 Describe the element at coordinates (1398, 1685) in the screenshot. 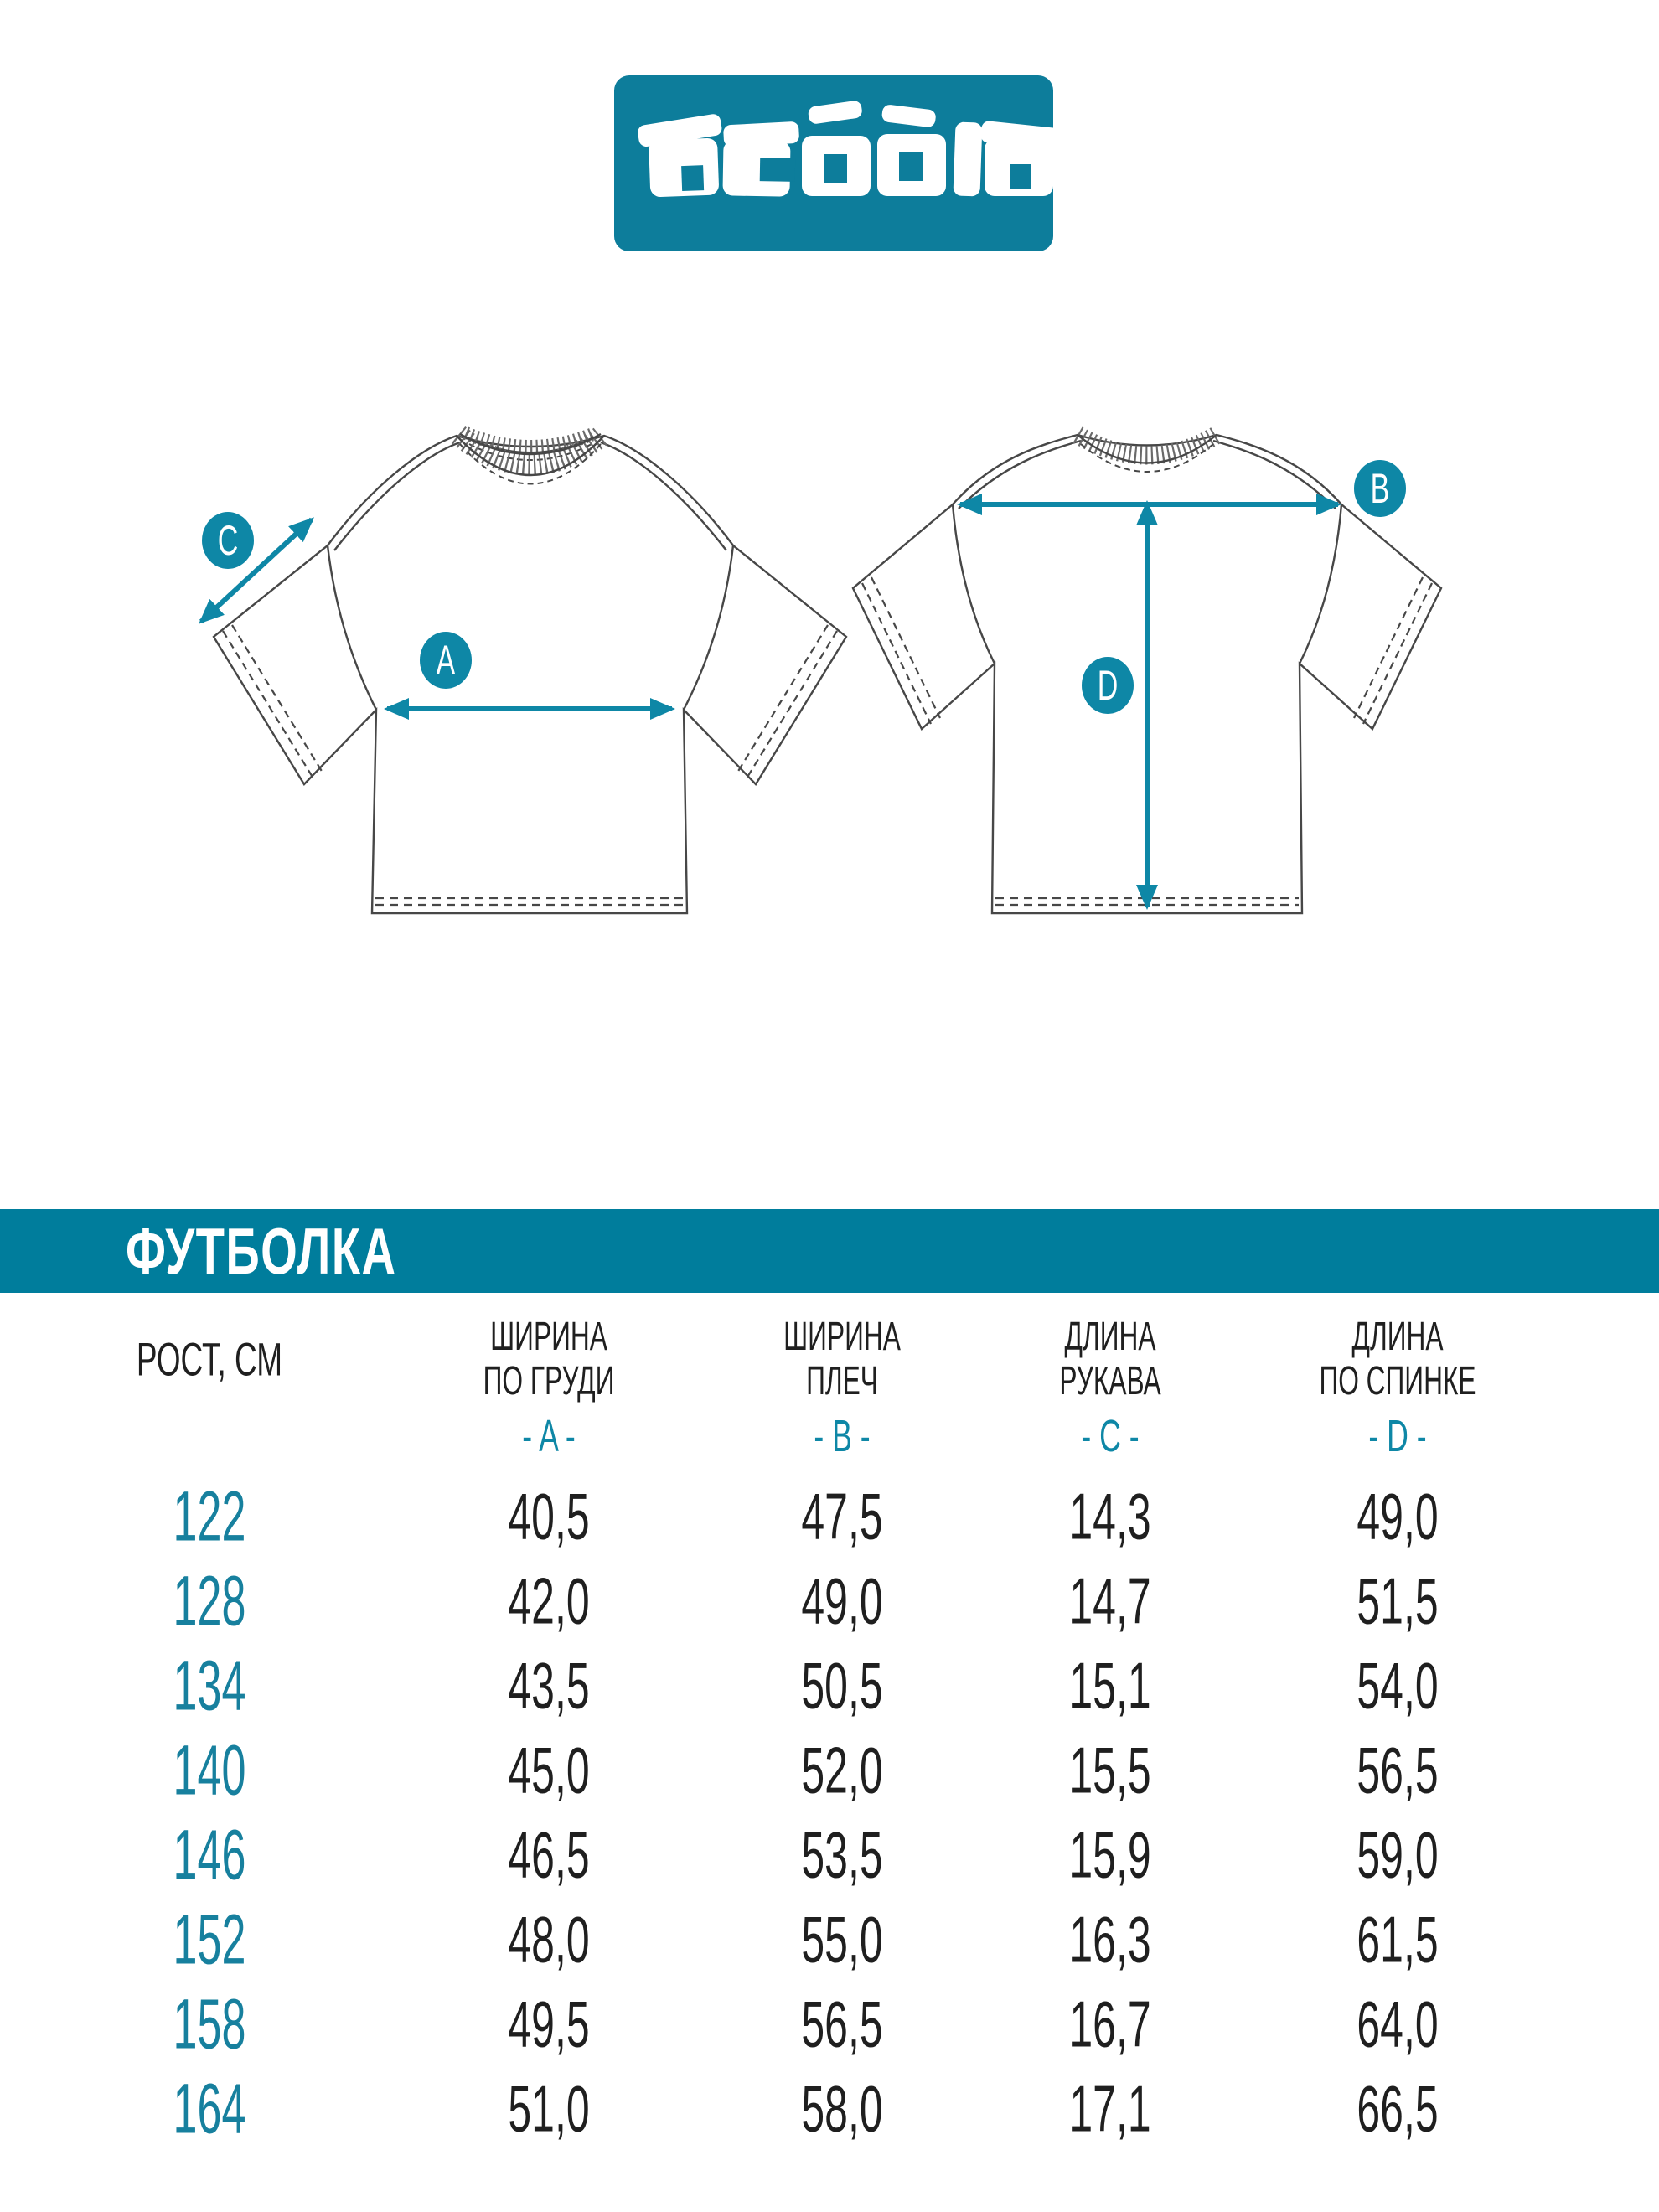

I see `value-cell-D: 54,0` at that location.